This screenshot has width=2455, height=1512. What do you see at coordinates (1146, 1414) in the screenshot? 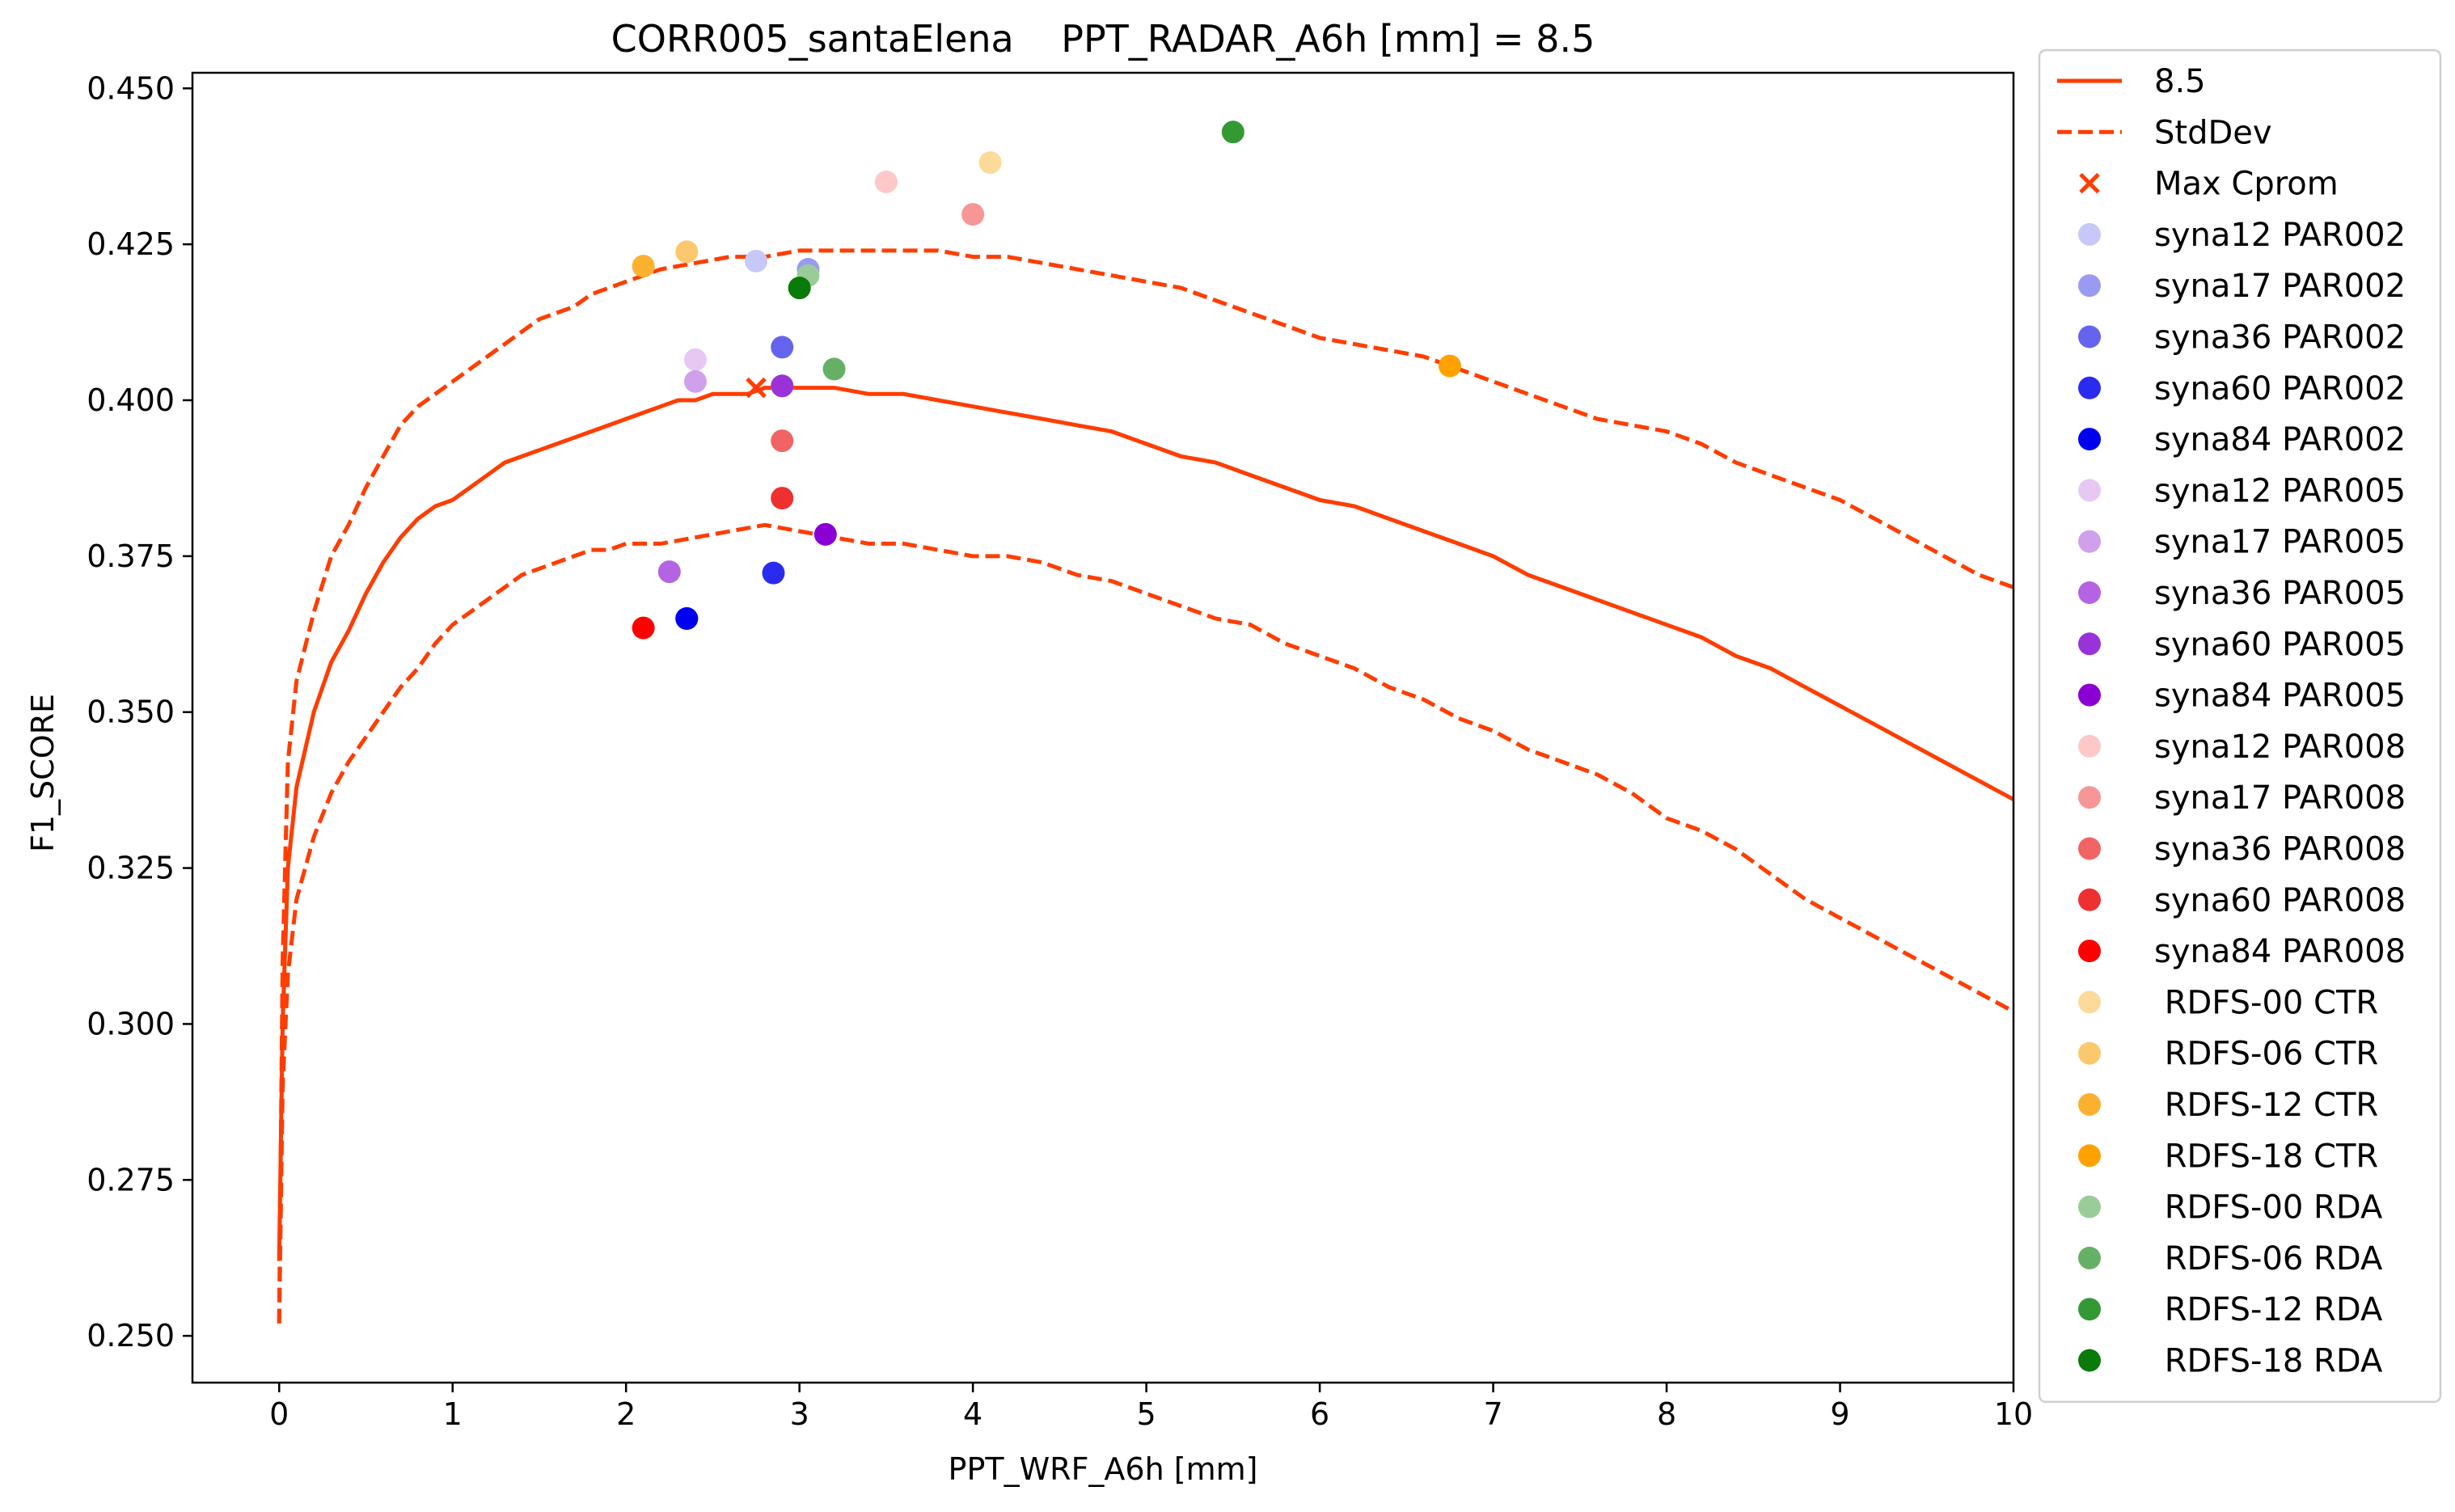
I see `x-tick-label: 5` at bounding box center [1146, 1414].